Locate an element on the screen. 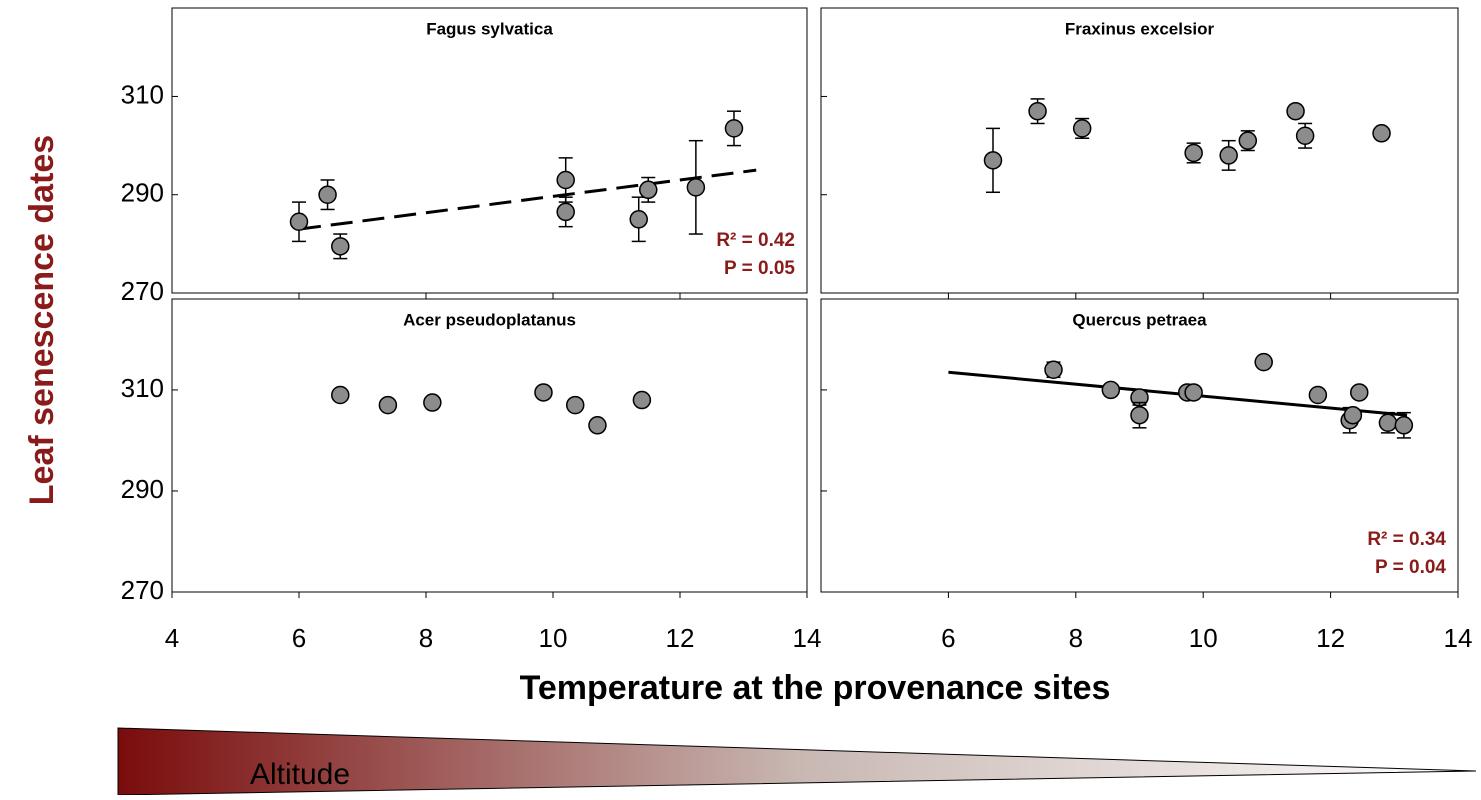  panel-title: Quercus petraea is located at coordinates (1139, 319).